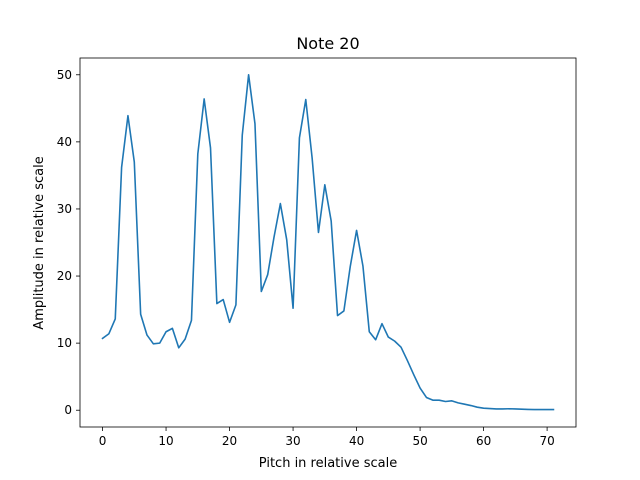 This screenshot has width=640, height=480. What do you see at coordinates (292, 441) in the screenshot?
I see `x-tick-label: 30` at bounding box center [292, 441].